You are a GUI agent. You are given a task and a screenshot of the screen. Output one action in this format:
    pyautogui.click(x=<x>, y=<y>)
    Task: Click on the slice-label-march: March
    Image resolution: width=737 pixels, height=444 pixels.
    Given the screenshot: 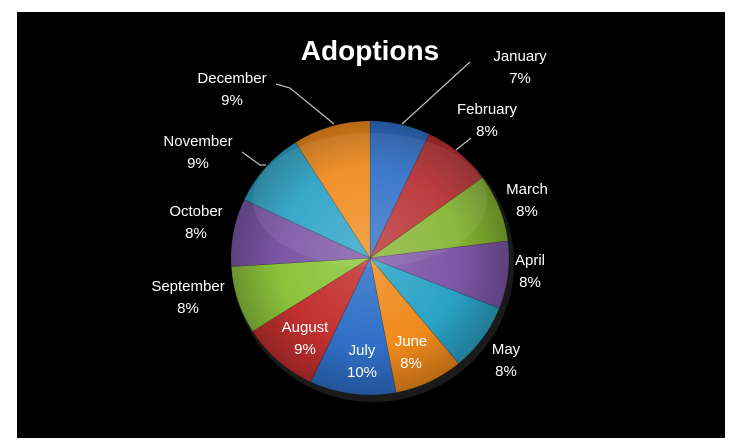 What is the action you would take?
    pyautogui.click(x=527, y=189)
    